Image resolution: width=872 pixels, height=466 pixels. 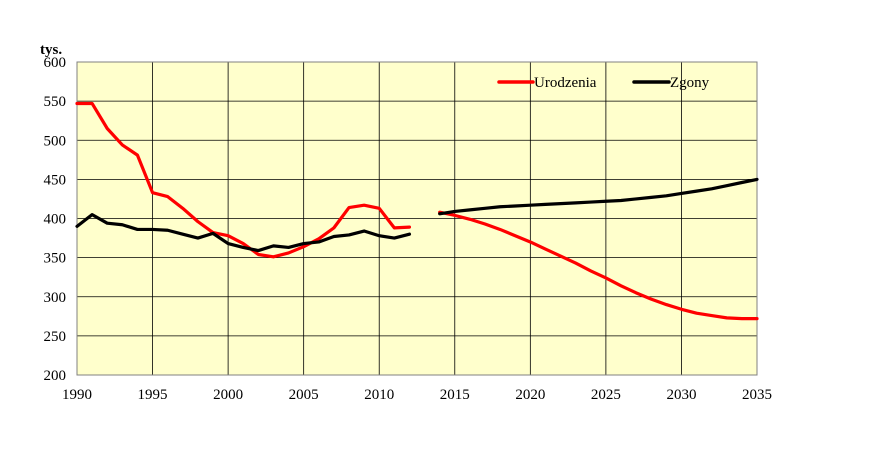 I want to click on x-tick-label: 2035, so click(x=757, y=395).